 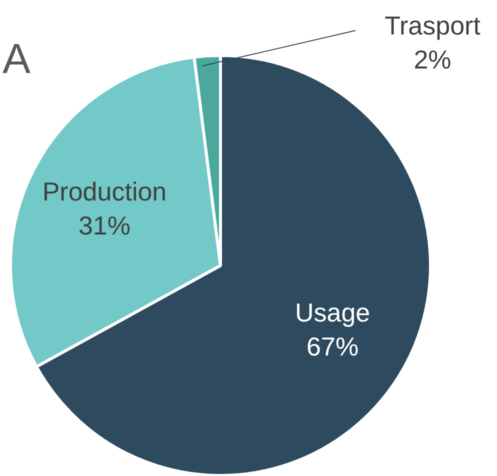 I want to click on chart-title: A, so click(x=16, y=58).